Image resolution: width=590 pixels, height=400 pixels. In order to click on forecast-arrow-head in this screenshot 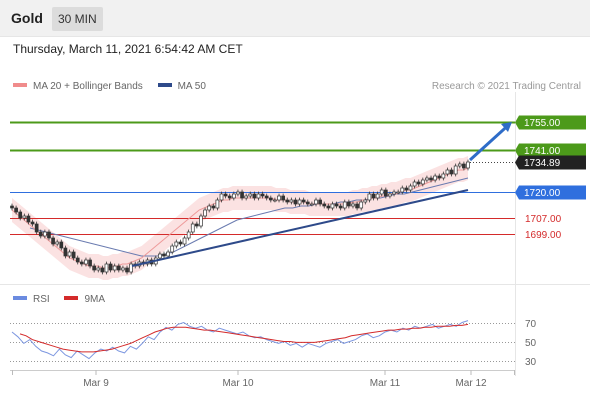, I will do `click(506, 127)`.